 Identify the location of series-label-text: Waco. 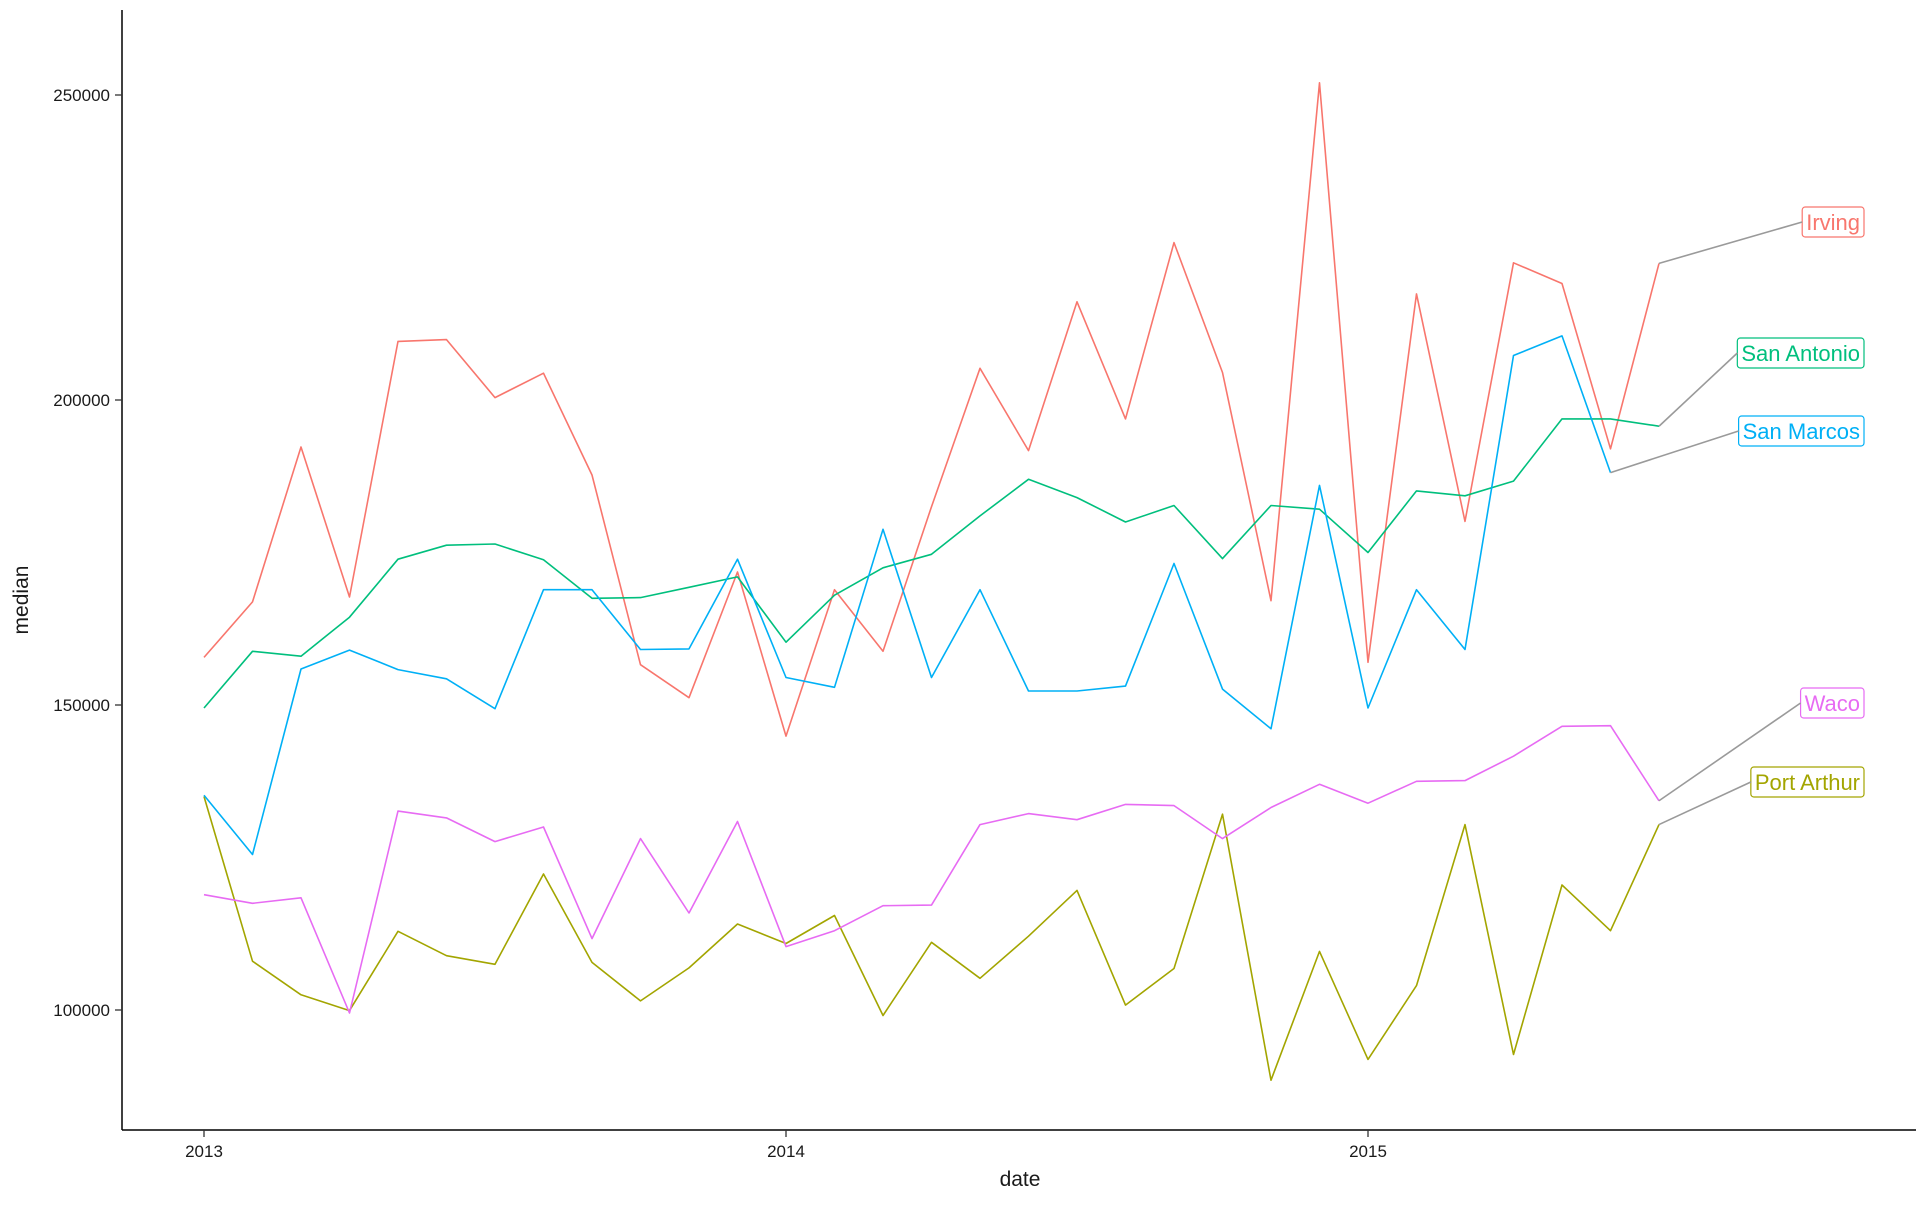
(1832, 703).